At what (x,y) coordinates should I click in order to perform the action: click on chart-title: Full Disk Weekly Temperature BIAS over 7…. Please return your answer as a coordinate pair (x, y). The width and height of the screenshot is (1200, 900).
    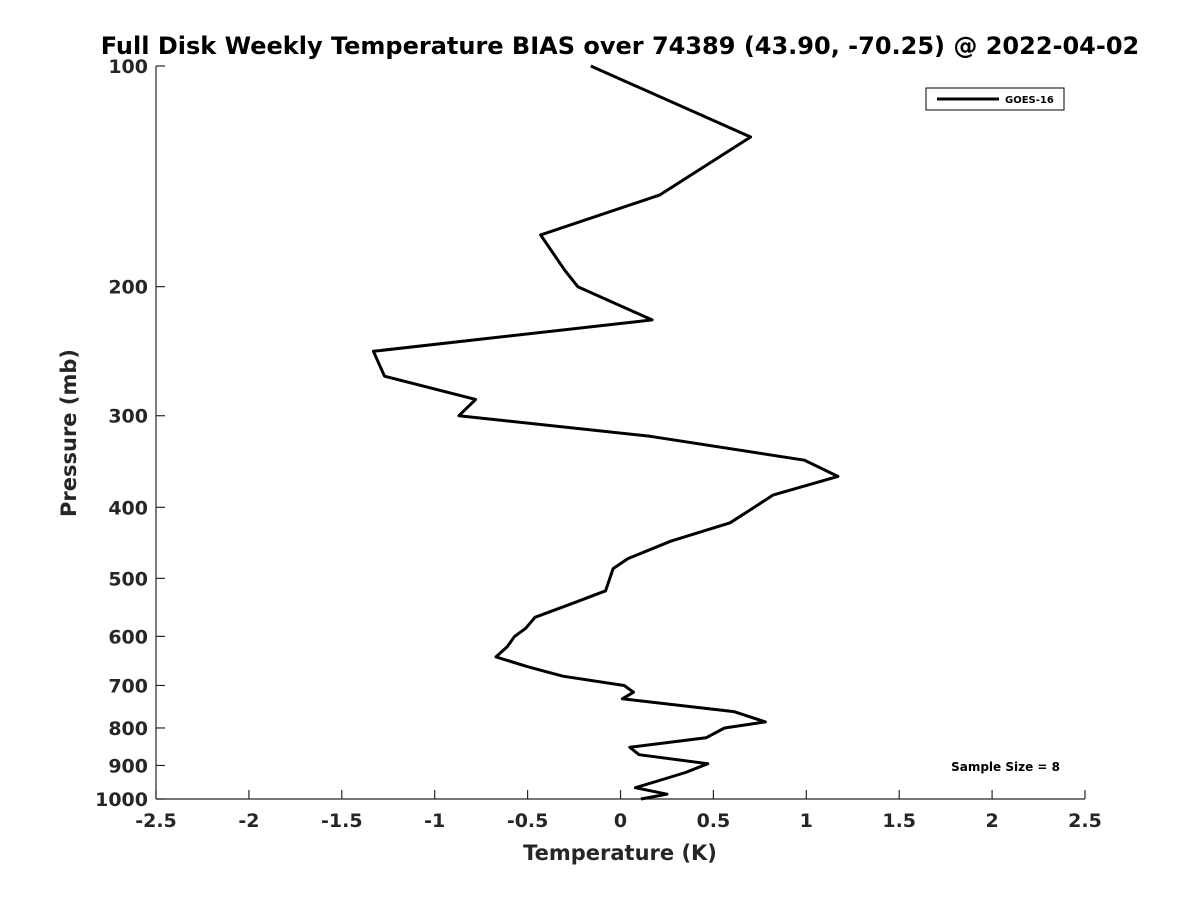
    Looking at the image, I should click on (620, 46).